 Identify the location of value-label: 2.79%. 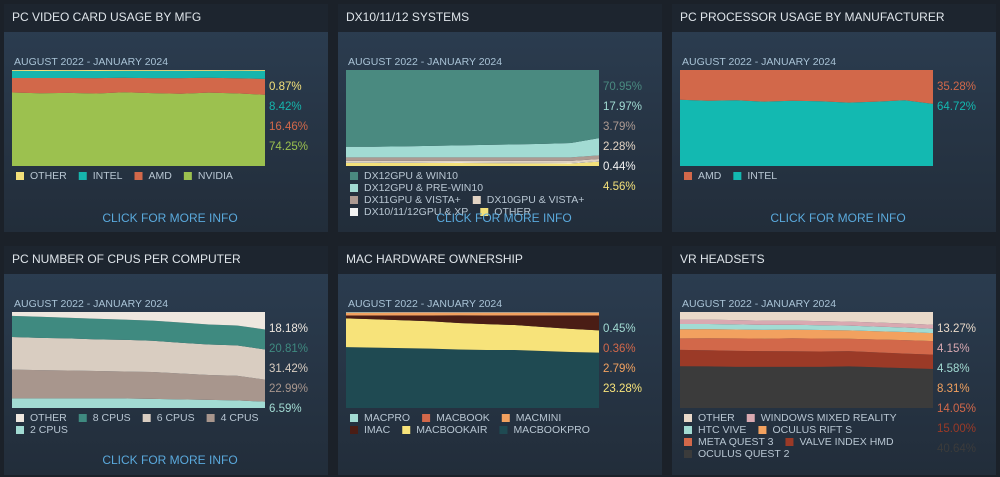
(619, 369).